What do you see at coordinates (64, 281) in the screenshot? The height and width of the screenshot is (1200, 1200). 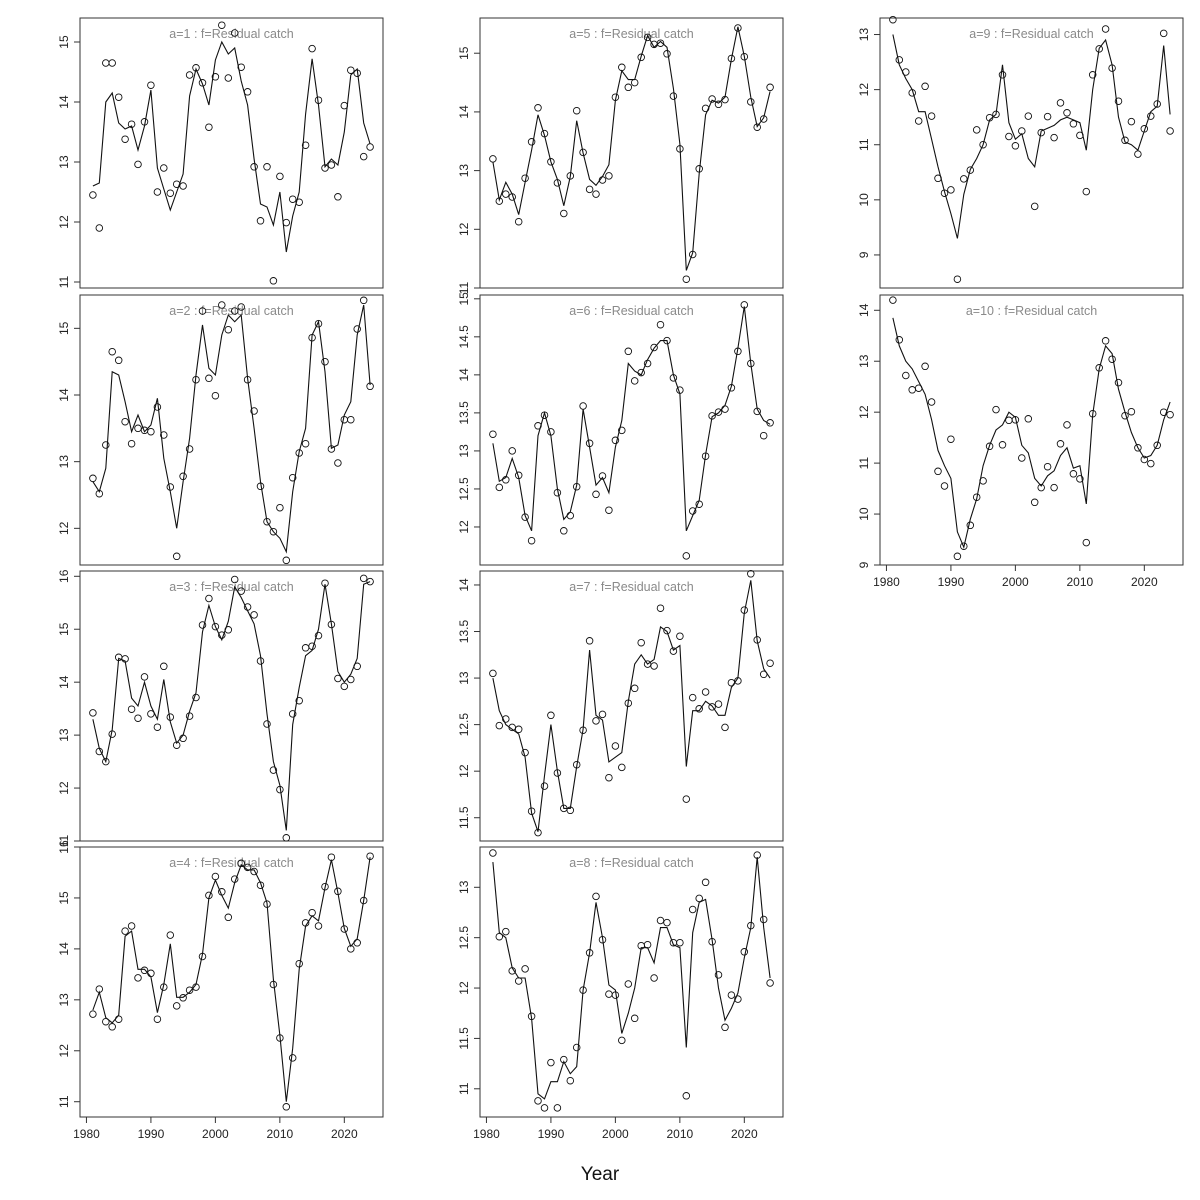 I see `y-tick-label: 11` at bounding box center [64, 281].